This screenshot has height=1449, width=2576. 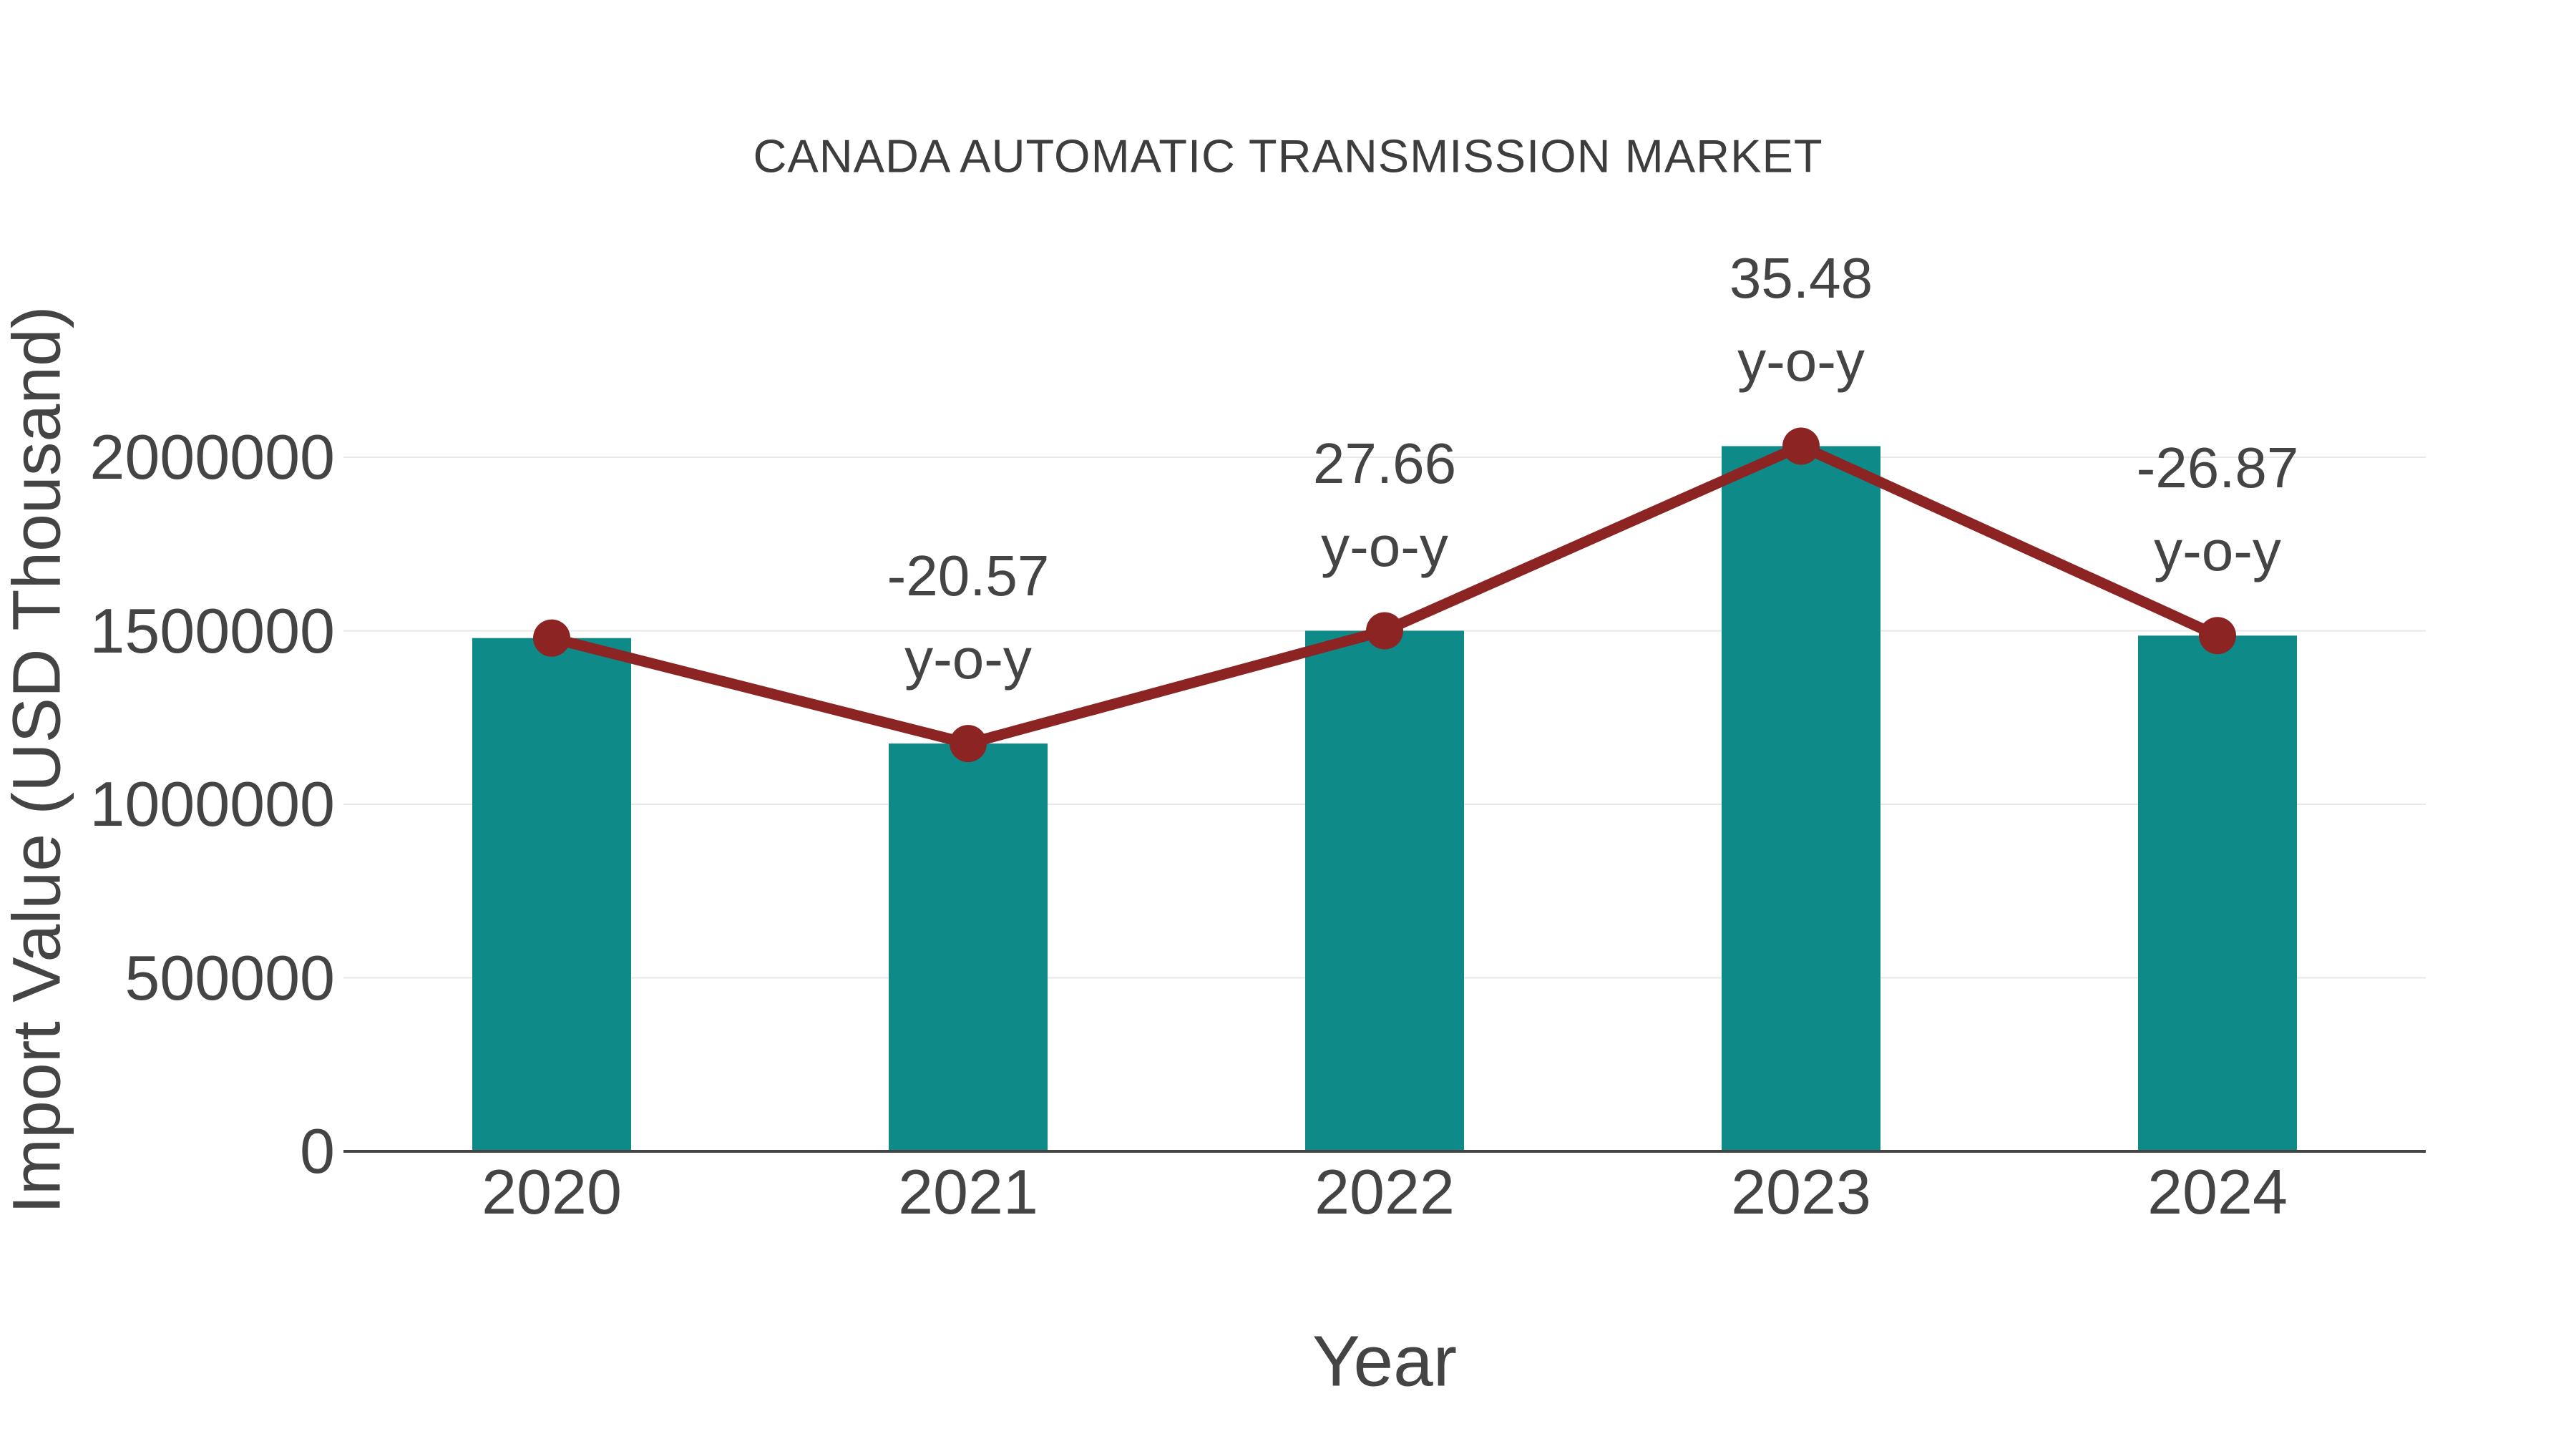 What do you see at coordinates (1384, 1191) in the screenshot?
I see `x-tick-label: 2022` at bounding box center [1384, 1191].